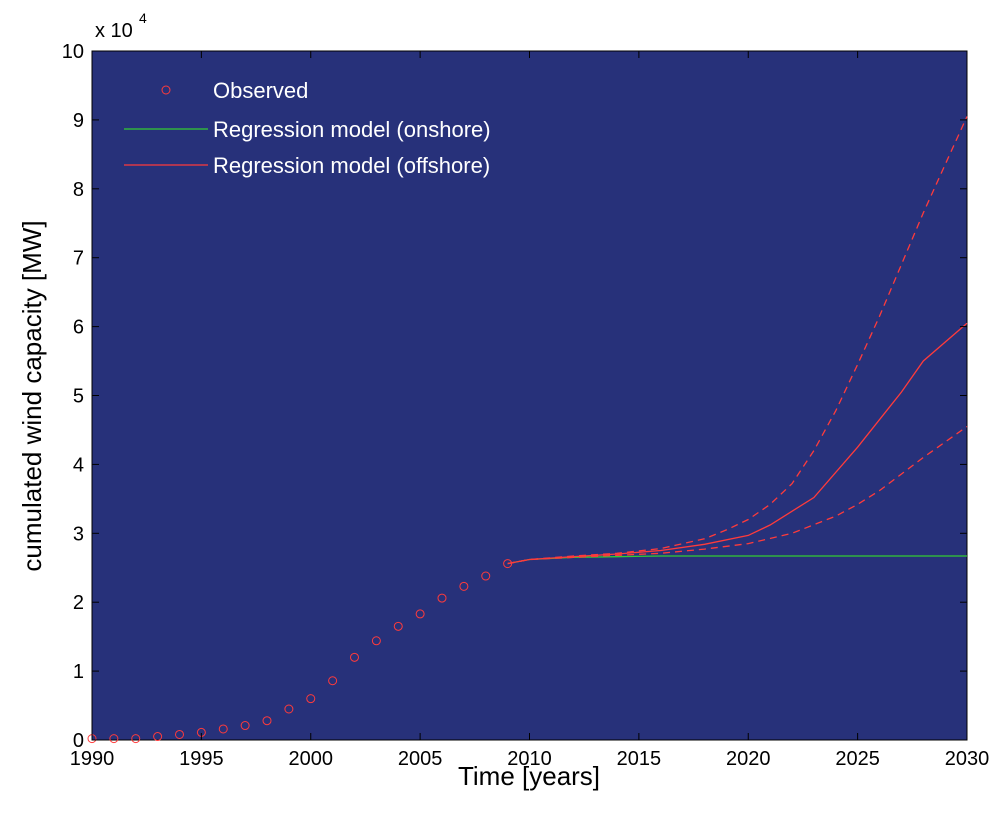 Image resolution: width=999 pixels, height=823 pixels. What do you see at coordinates (78, 121) in the screenshot?
I see `y-tick-label: 9` at bounding box center [78, 121].